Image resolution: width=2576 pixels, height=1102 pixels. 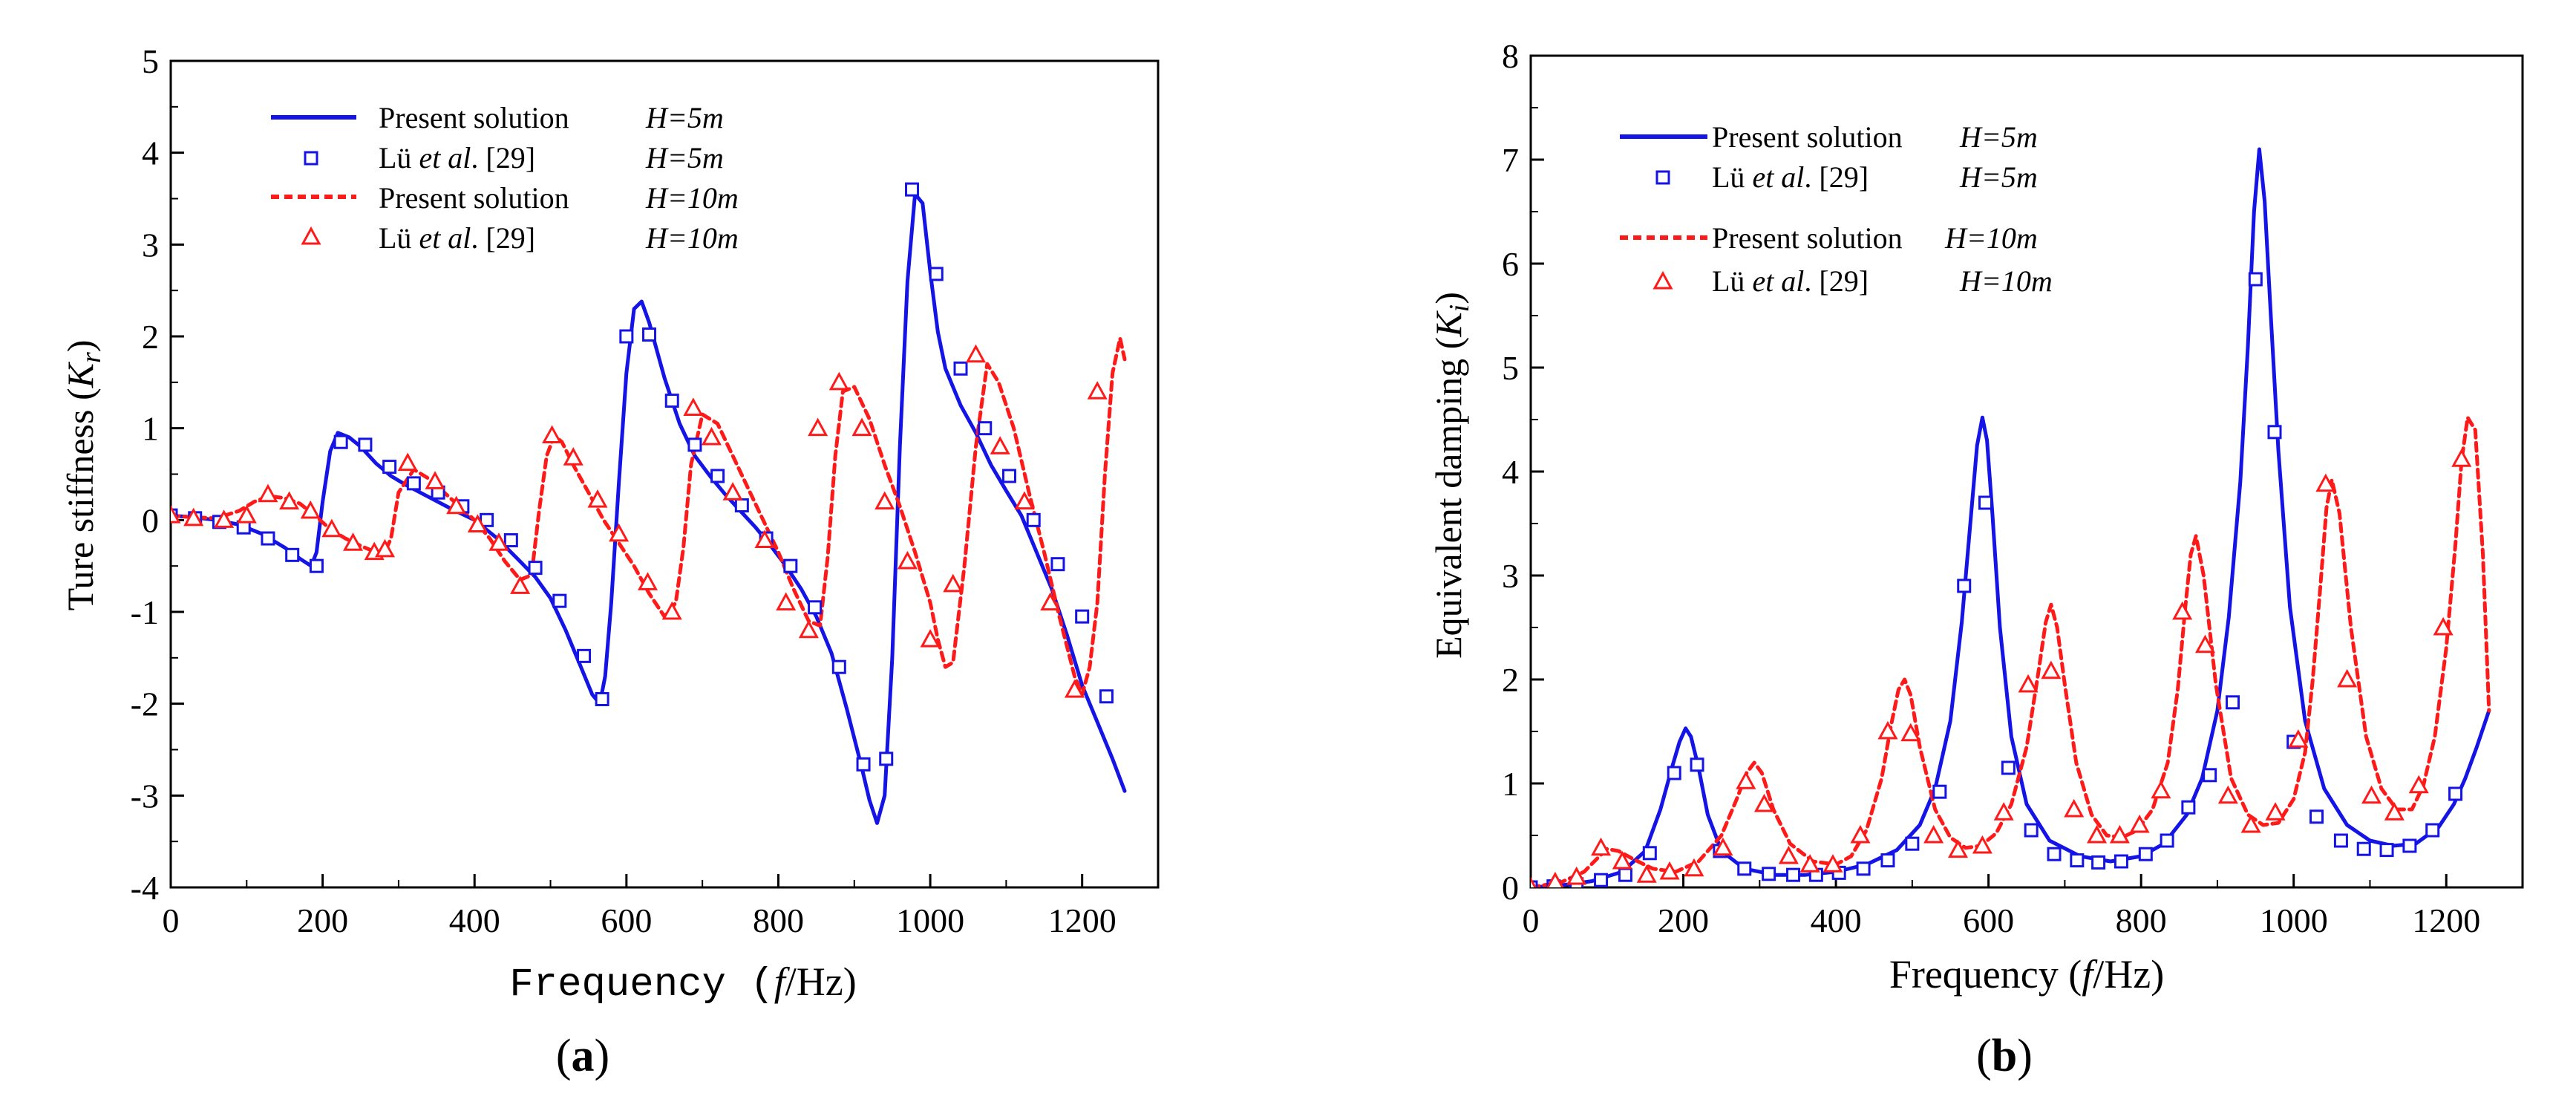 What do you see at coordinates (1683, 920) in the screenshot?
I see `panel-b-xtick-label: 200` at bounding box center [1683, 920].